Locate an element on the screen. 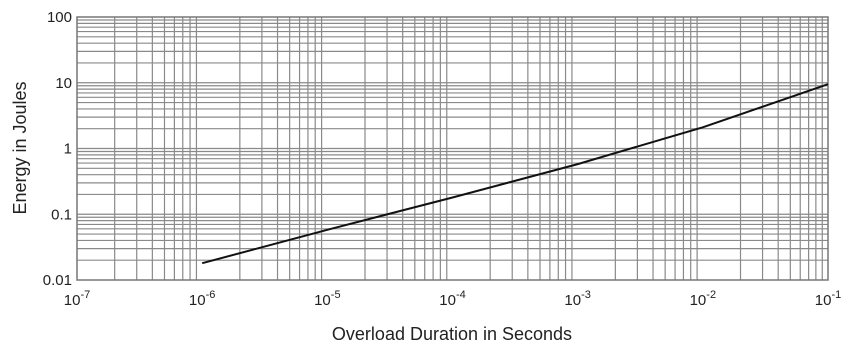 The height and width of the screenshot is (349, 850). x-tick-label: 10⁻⁴ is located at coordinates (452, 299).